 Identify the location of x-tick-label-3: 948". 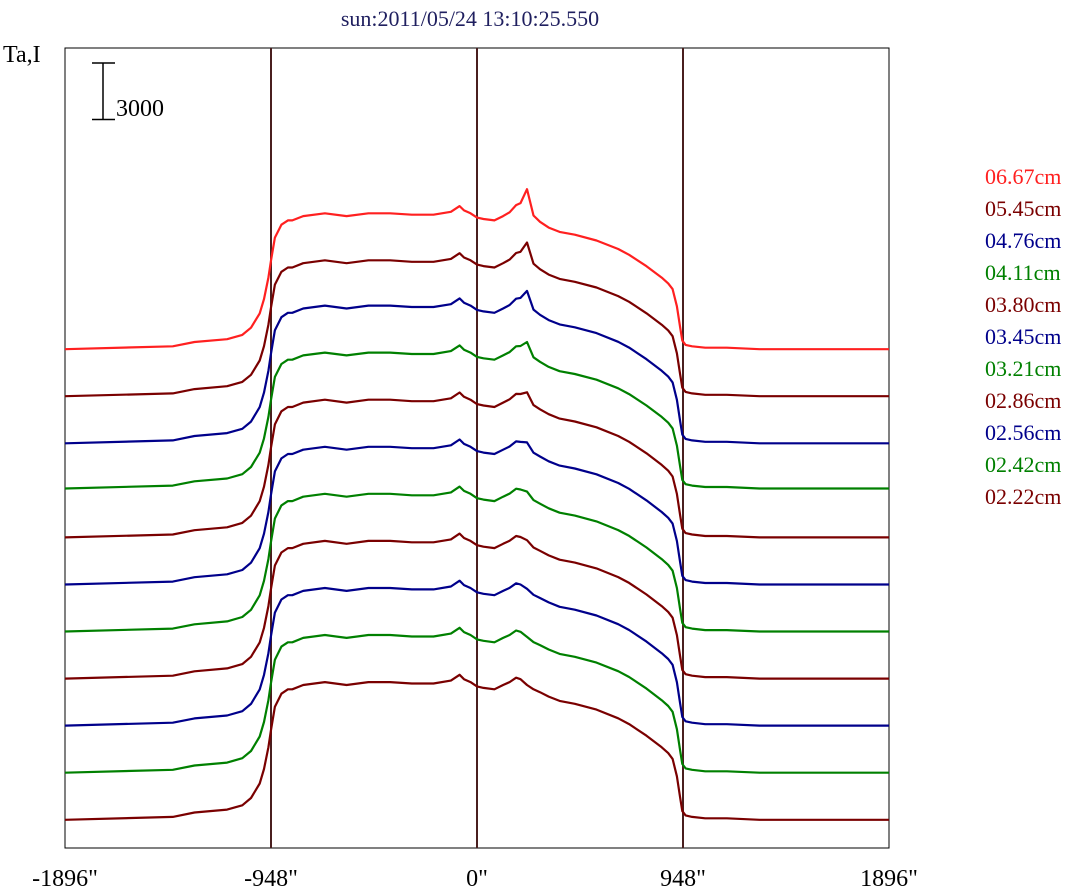
(683, 879).